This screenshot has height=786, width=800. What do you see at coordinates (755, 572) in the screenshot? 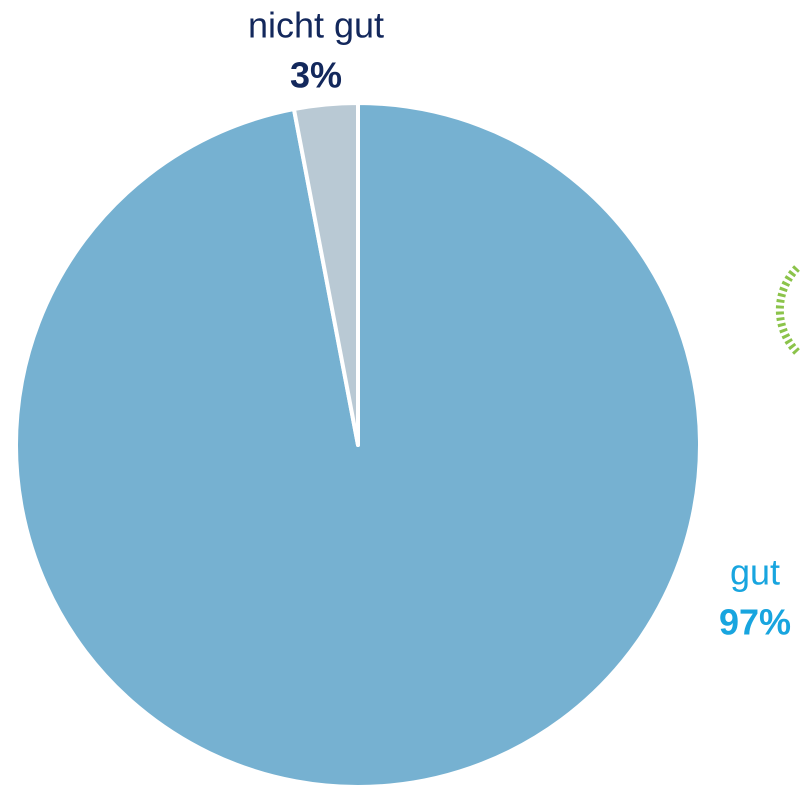
I see `slice-label: gut` at bounding box center [755, 572].